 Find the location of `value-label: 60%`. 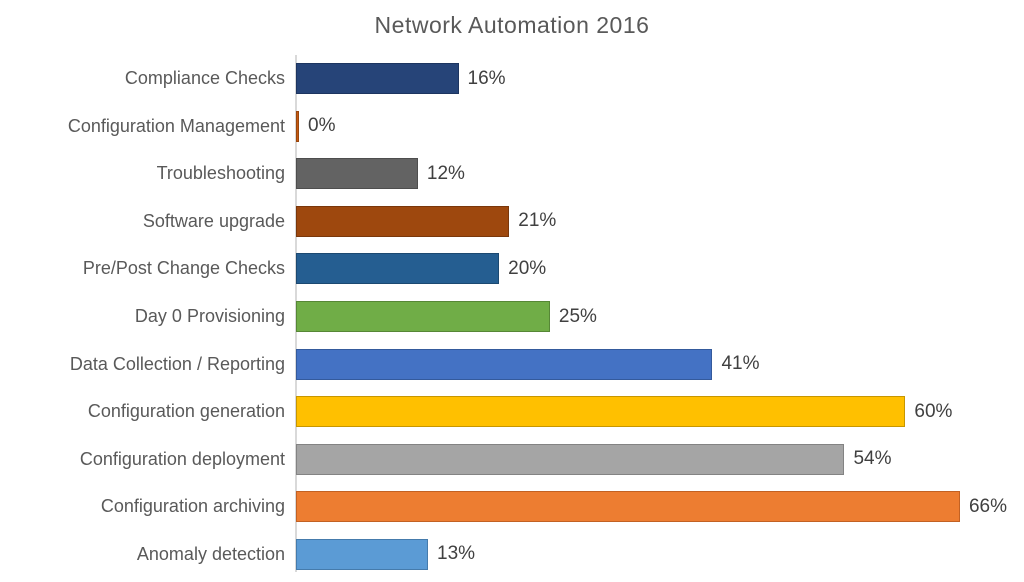

value-label: 60% is located at coordinates (933, 411).